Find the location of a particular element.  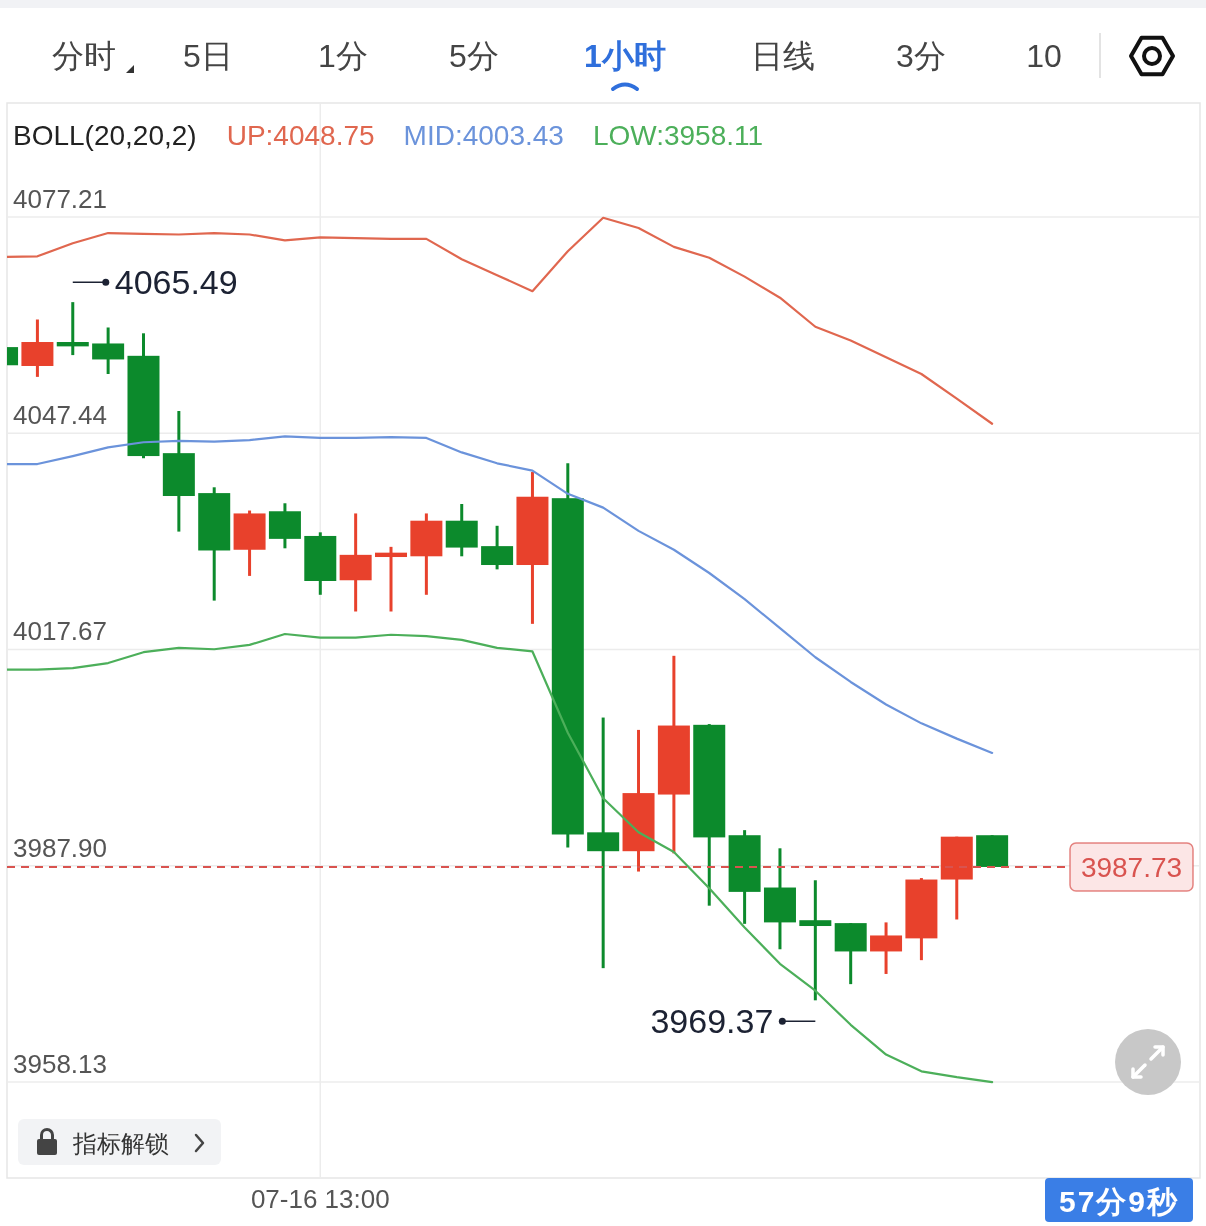

text: MID:4003.43 is located at coordinates (483, 135).